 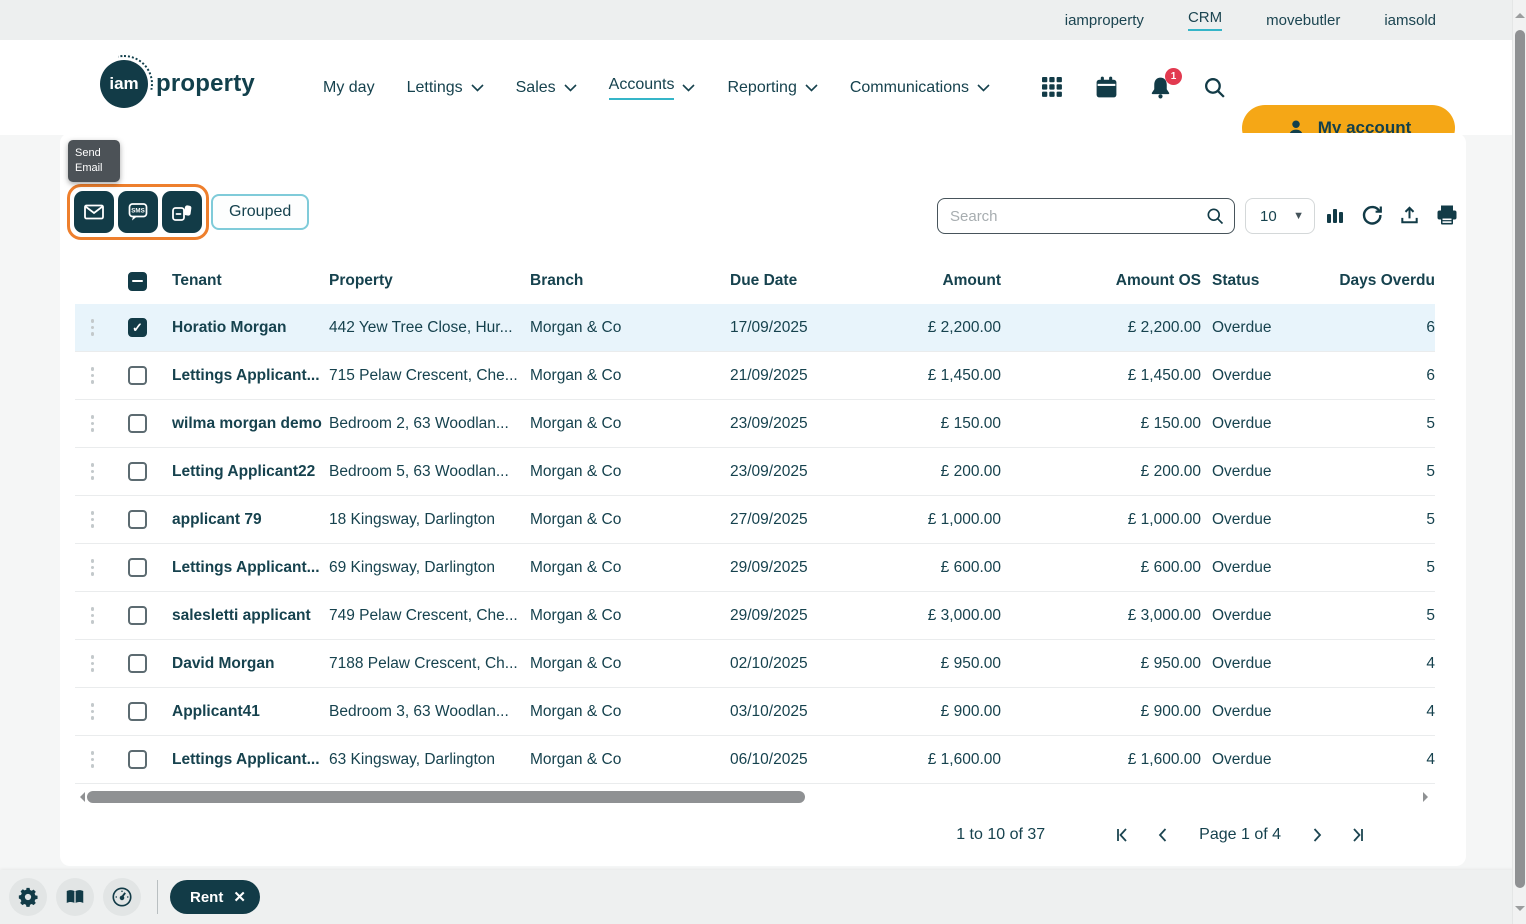 I want to click on horizontal-scroll-thumb, so click(x=446, y=797).